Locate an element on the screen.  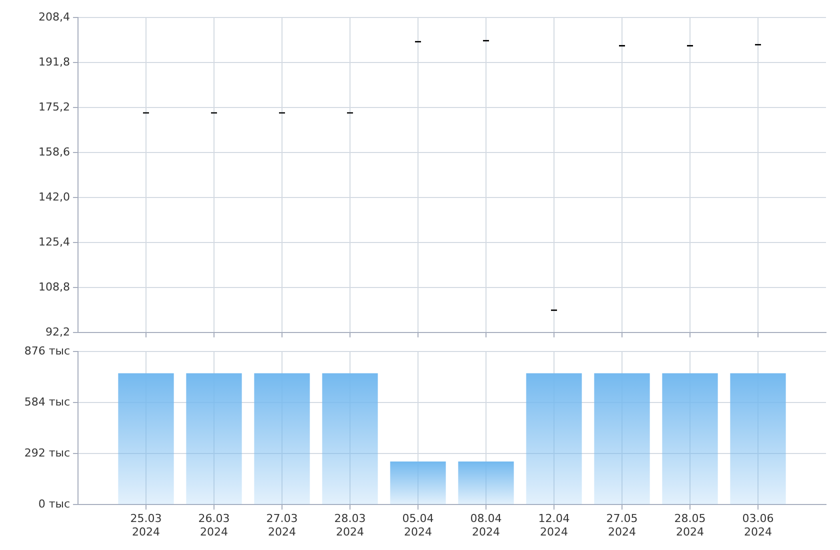
x-tick-label: 25.03 2024 is located at coordinates (146, 525).